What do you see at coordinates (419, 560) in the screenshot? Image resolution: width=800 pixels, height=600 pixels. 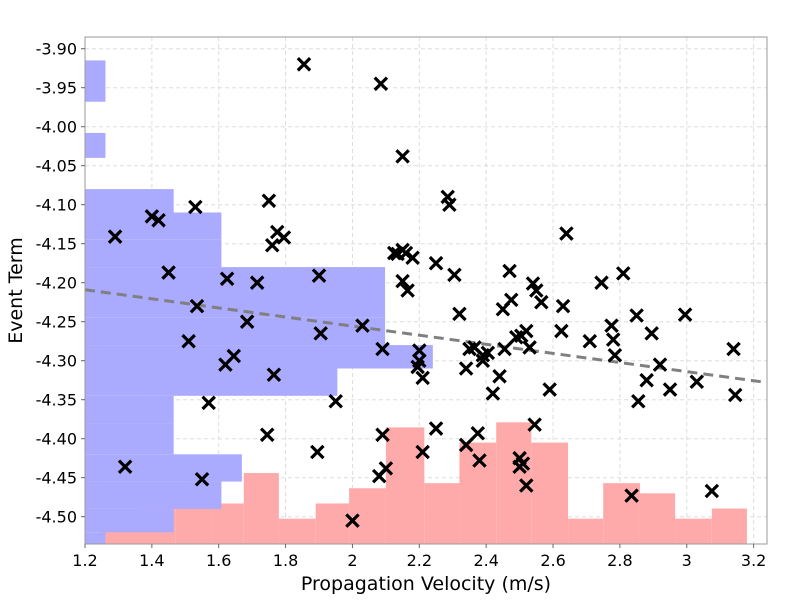 I see `x-tick-label: 2.2` at bounding box center [419, 560].